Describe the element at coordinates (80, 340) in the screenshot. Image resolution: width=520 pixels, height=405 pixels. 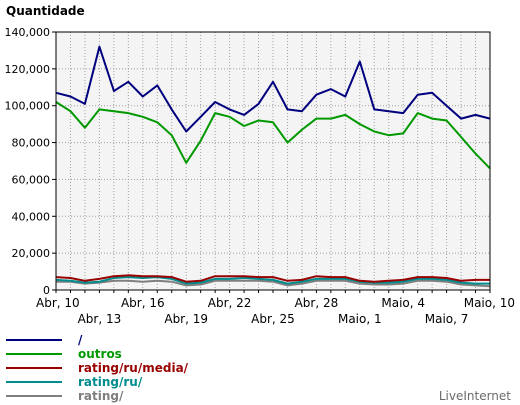
I see `legend-label: /` at that location.